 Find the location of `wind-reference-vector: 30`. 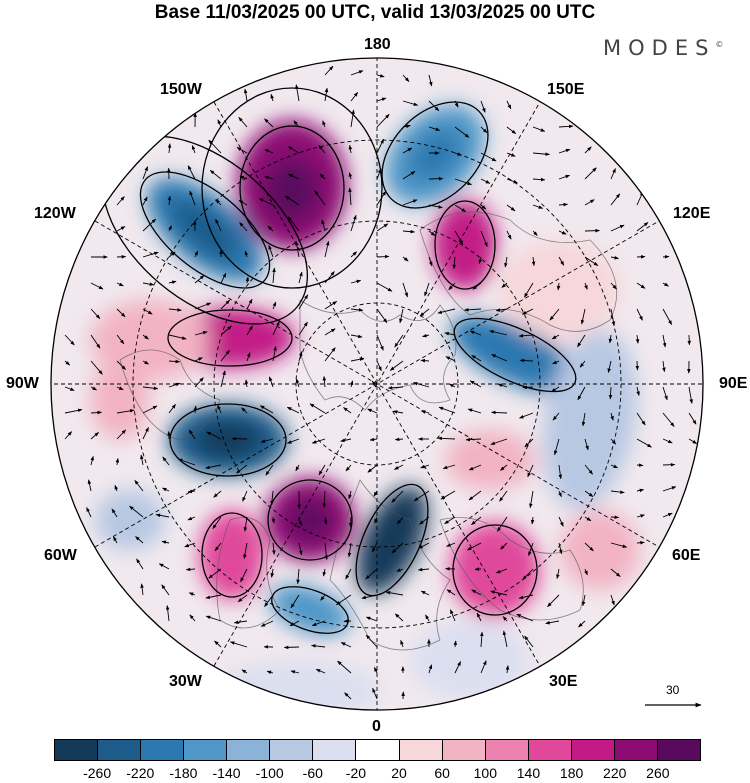

wind-reference-vector: 30 is located at coordinates (673, 695).